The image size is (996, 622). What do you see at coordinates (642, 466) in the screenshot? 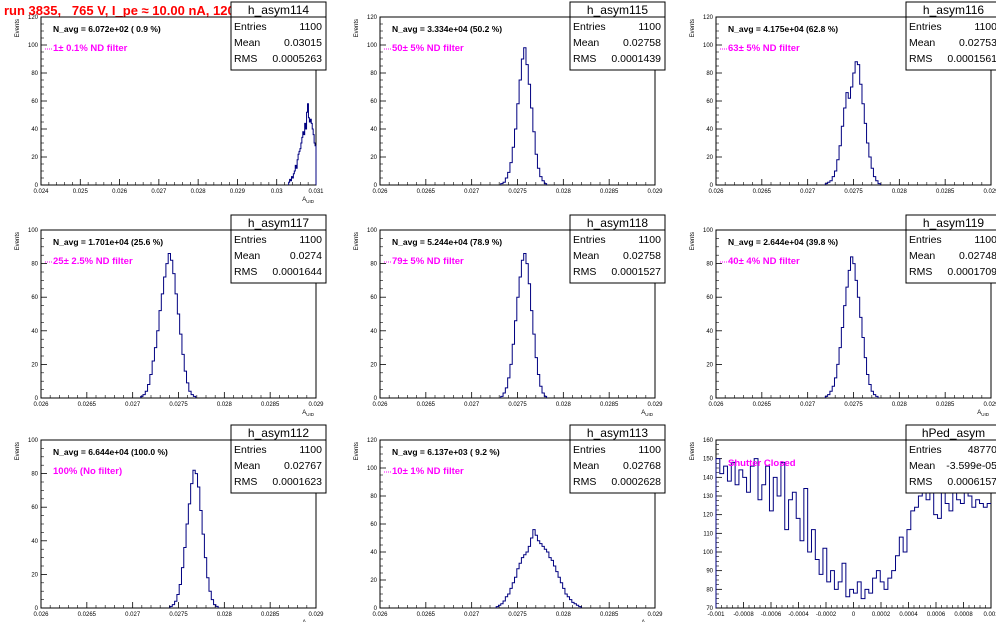
I see `stats-value: 0.02768` at bounding box center [642, 466].